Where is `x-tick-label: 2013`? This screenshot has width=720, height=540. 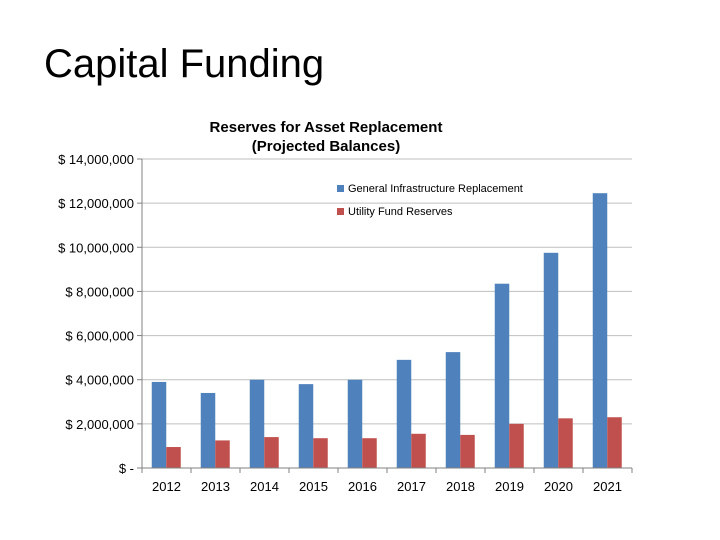
x-tick-label: 2013 is located at coordinates (215, 486).